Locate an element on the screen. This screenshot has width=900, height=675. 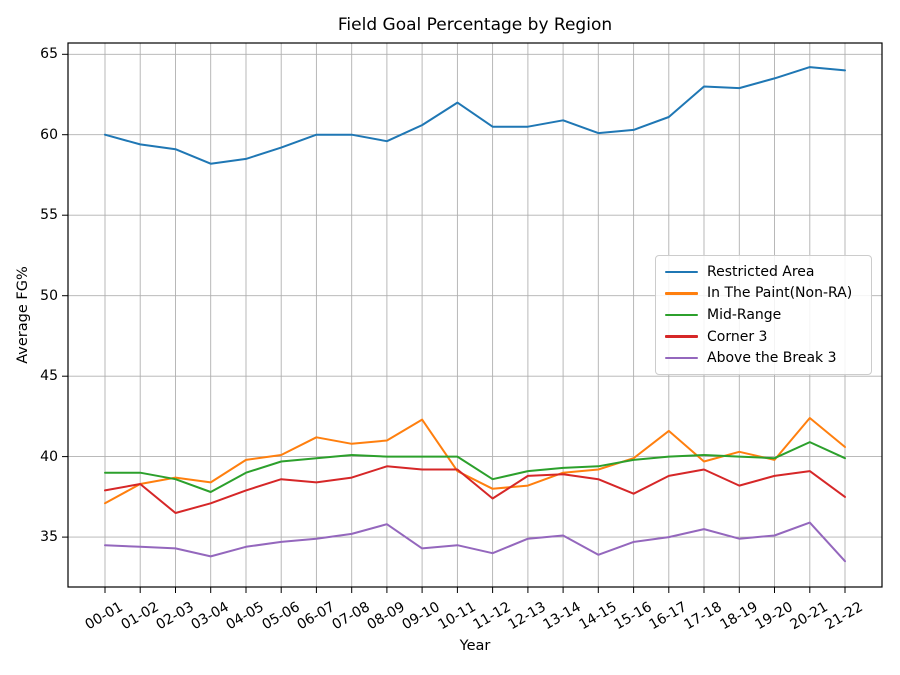
legend-item: Above the Break 3 is located at coordinates (763, 358).